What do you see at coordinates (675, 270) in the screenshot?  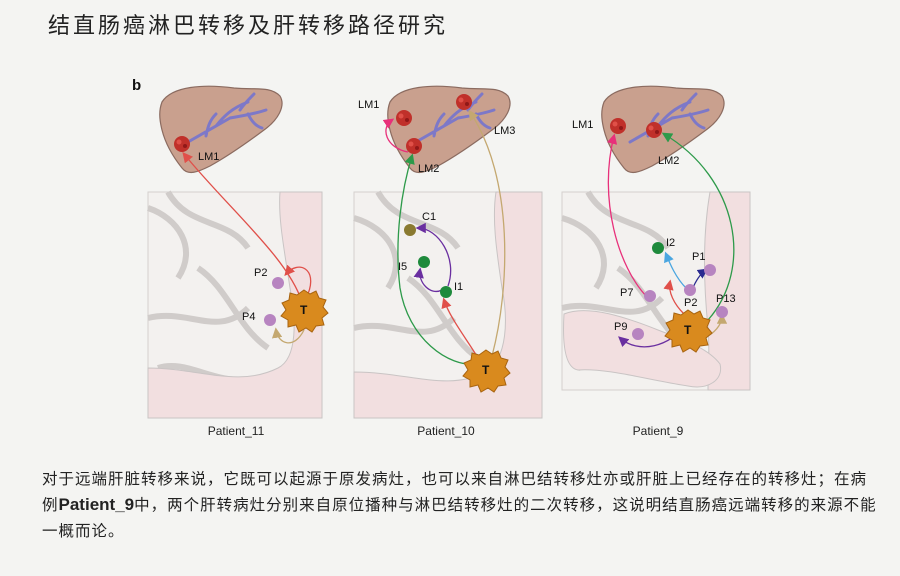 I see `patient-9-arrow-p2-to-i2` at bounding box center [675, 270].